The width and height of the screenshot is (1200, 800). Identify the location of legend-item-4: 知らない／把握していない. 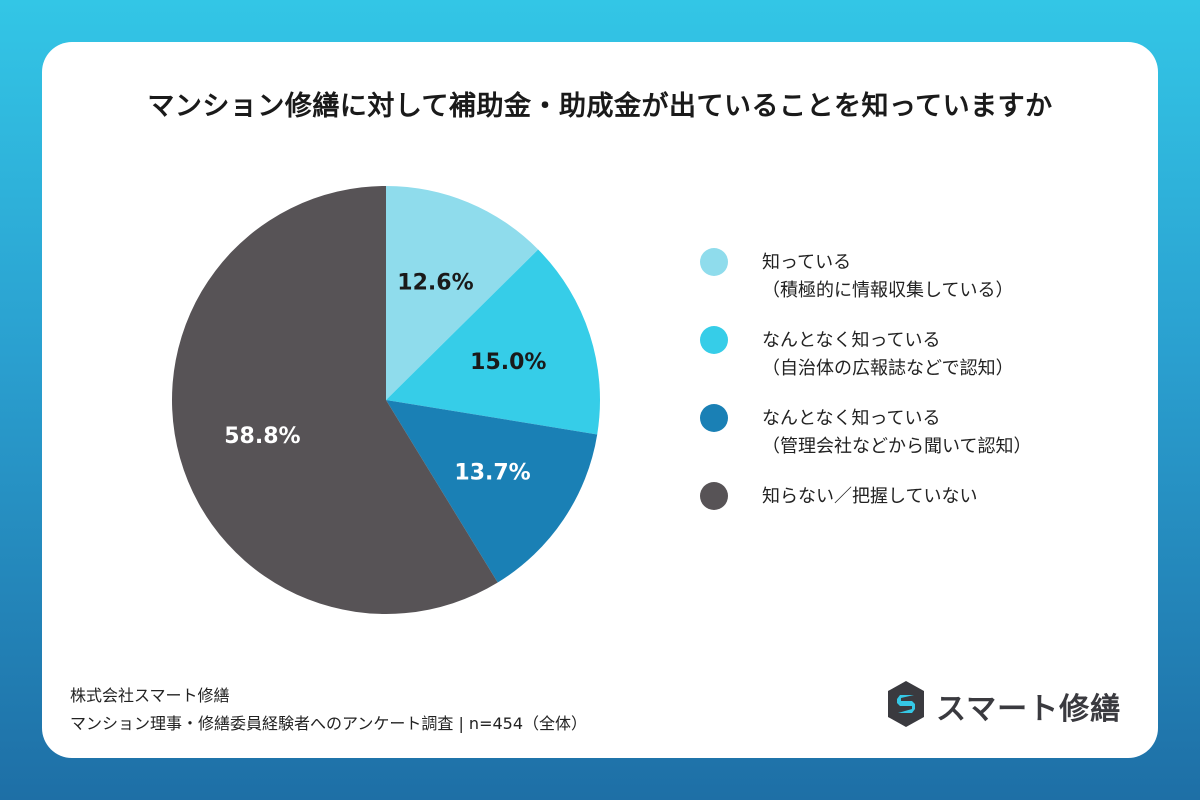
(910, 500).